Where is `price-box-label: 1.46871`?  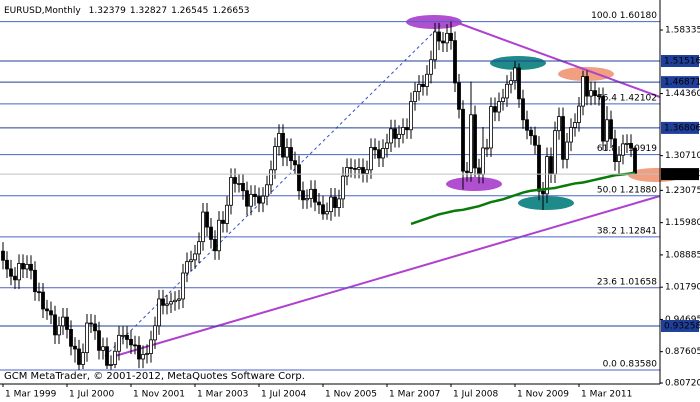 price-box-label: 1.46871 is located at coordinates (682, 83).